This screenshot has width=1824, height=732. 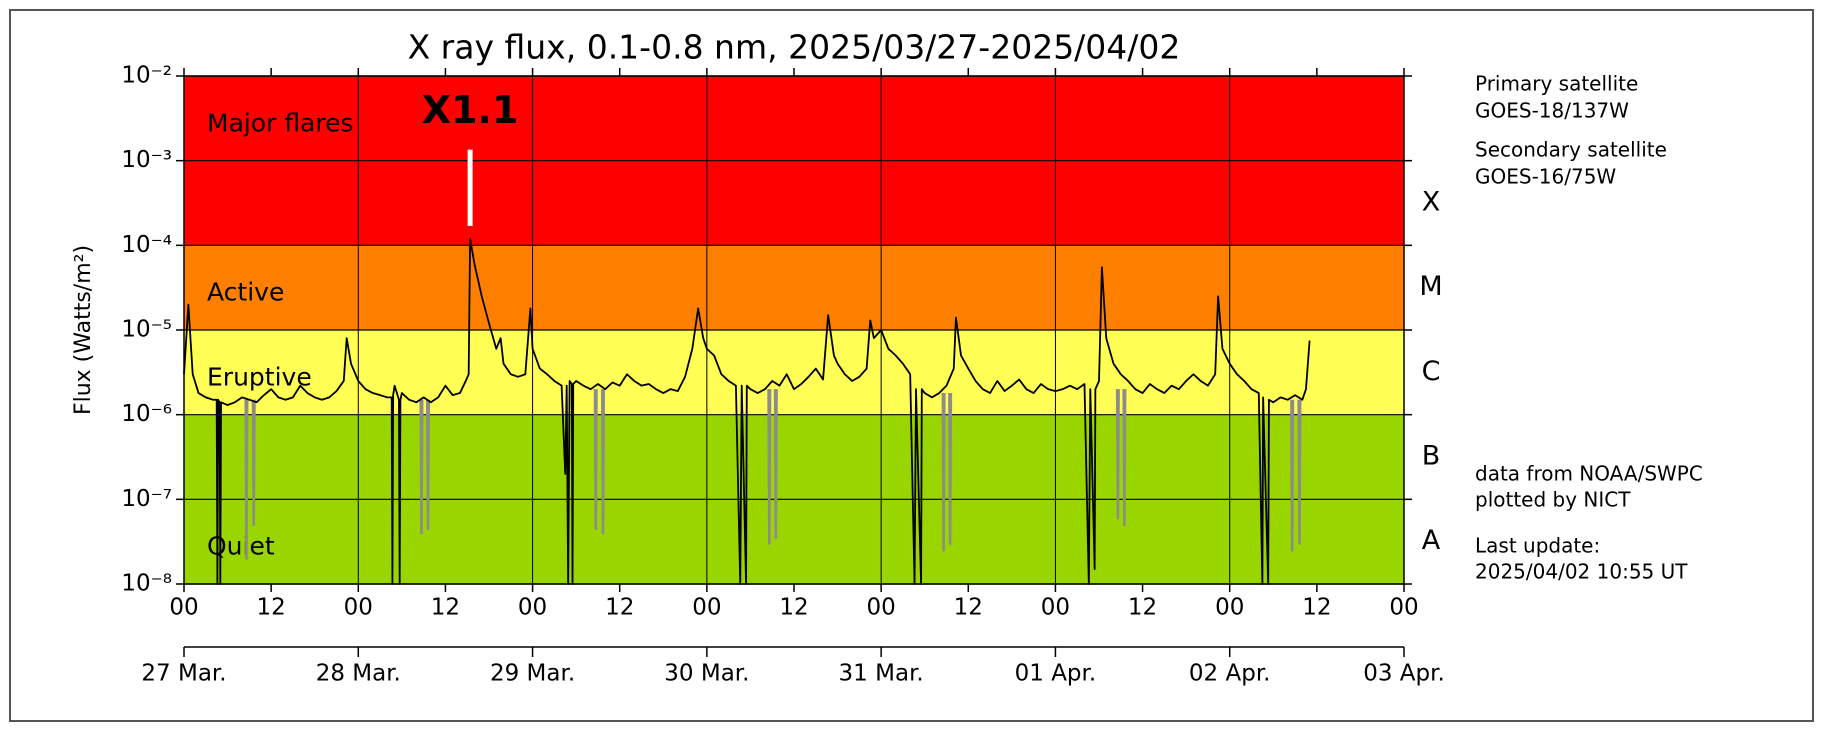 I want to click on date-label: 01 Apr., so click(x=1056, y=674).